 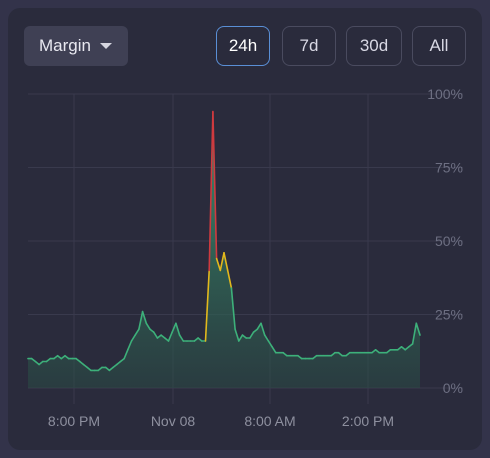 I want to click on range-30d-label: 30d, so click(x=374, y=45).